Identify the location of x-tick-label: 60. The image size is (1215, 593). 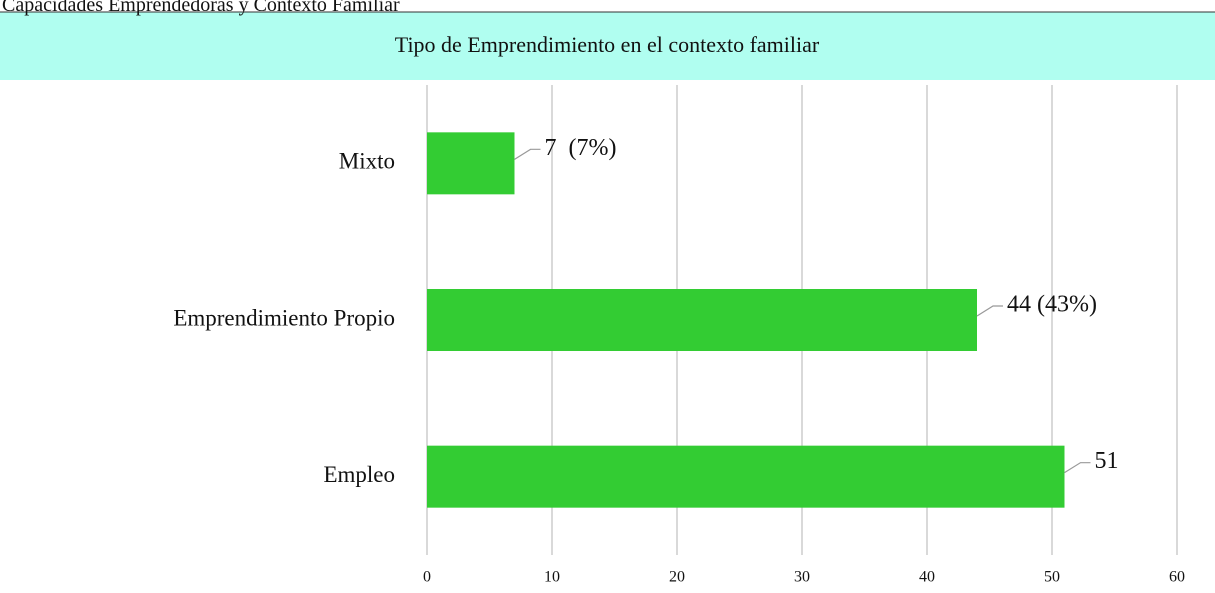
(1177, 577).